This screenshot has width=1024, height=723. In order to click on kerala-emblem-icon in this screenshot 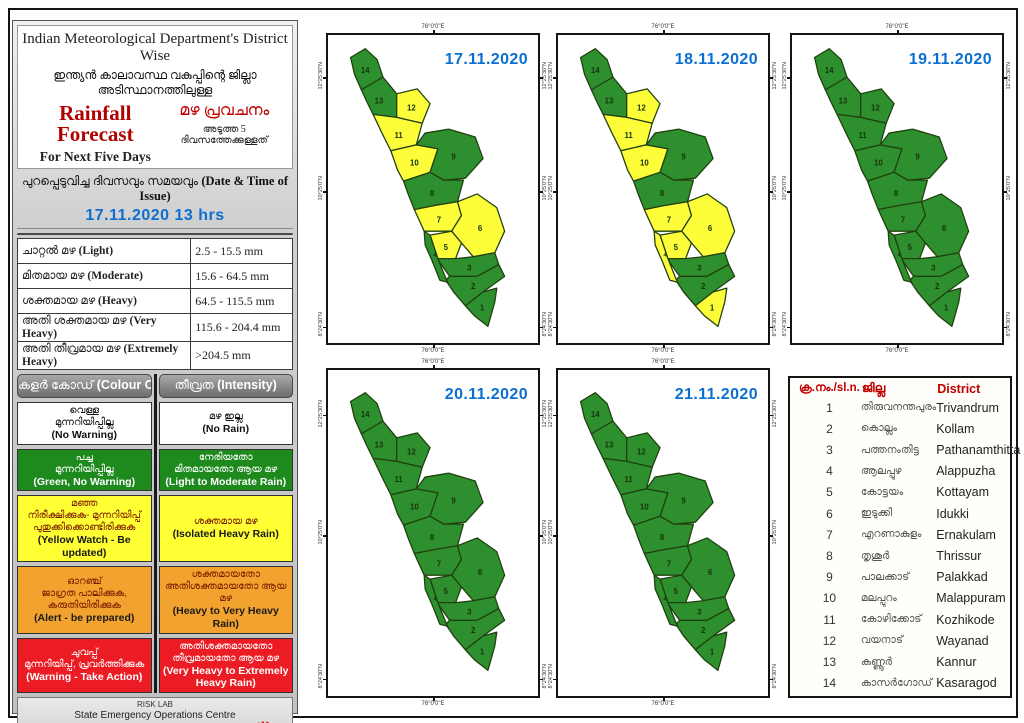, I will do `click(46, 719)`.